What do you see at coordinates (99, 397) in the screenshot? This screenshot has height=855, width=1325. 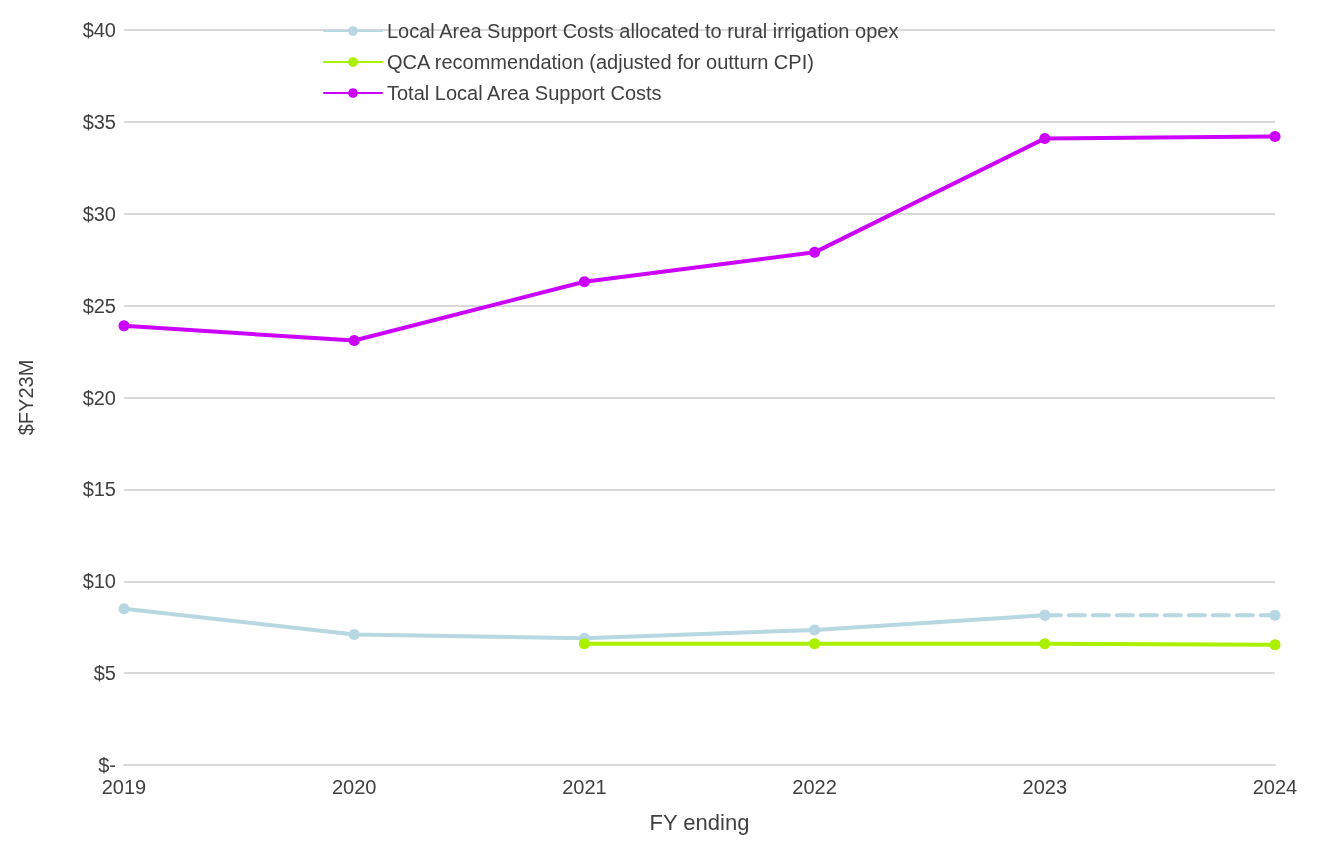 I see `y-tick-label: $20` at bounding box center [99, 397].